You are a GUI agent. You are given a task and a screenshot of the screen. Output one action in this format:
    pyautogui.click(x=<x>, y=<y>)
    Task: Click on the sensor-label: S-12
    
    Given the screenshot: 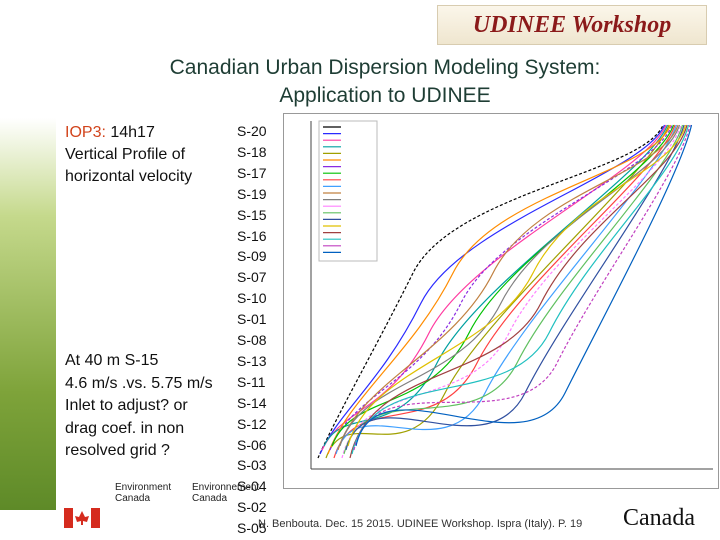 What is the action you would take?
    pyautogui.click(x=252, y=423)
    